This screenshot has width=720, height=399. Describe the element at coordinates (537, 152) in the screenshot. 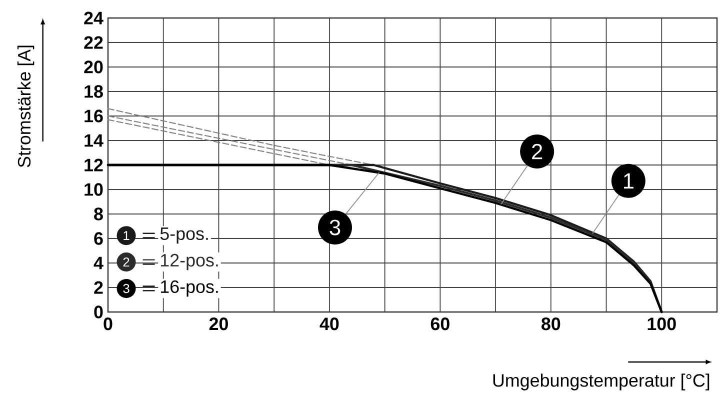

I see `annotation: 2` at that location.